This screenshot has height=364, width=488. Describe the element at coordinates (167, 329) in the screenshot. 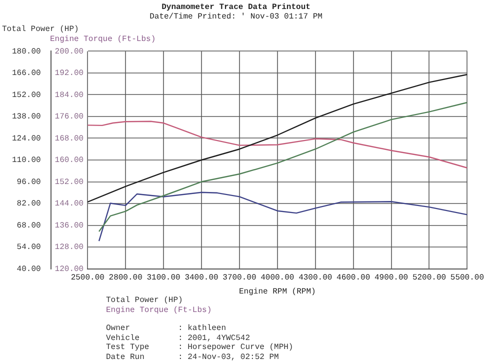

I see `text: Owner : kathleen` at that location.